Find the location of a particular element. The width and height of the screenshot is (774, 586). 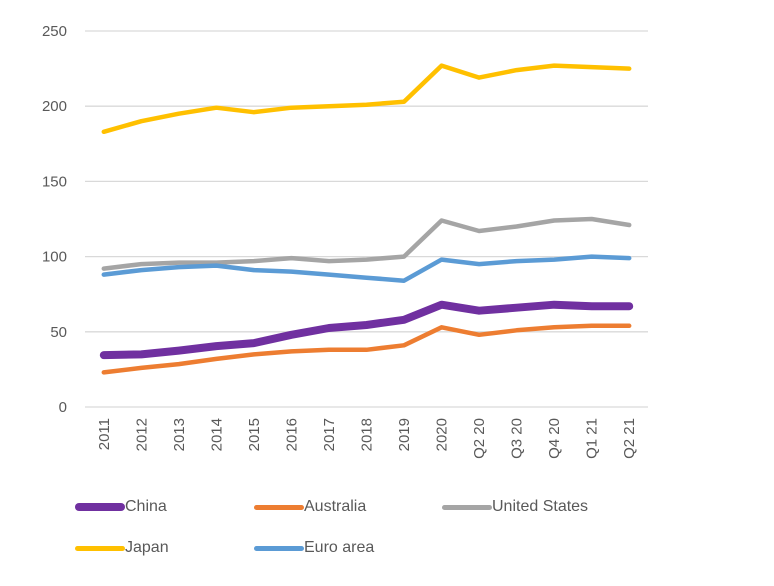

y-tick-label: 50 is located at coordinates (58, 332).